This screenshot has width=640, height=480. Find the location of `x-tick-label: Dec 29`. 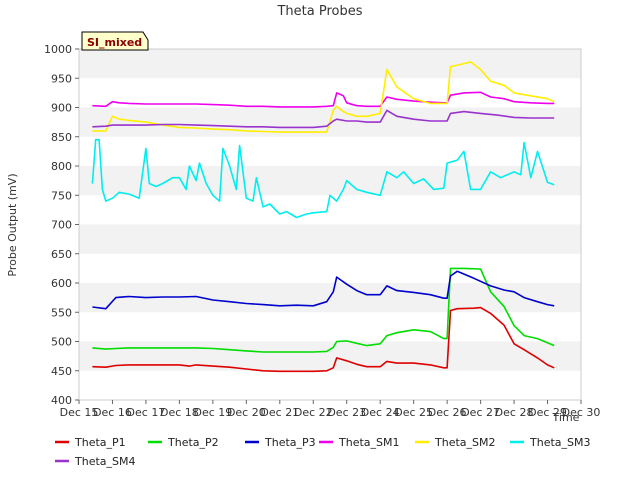

x-tick-label: Dec 29 is located at coordinates (547, 412).